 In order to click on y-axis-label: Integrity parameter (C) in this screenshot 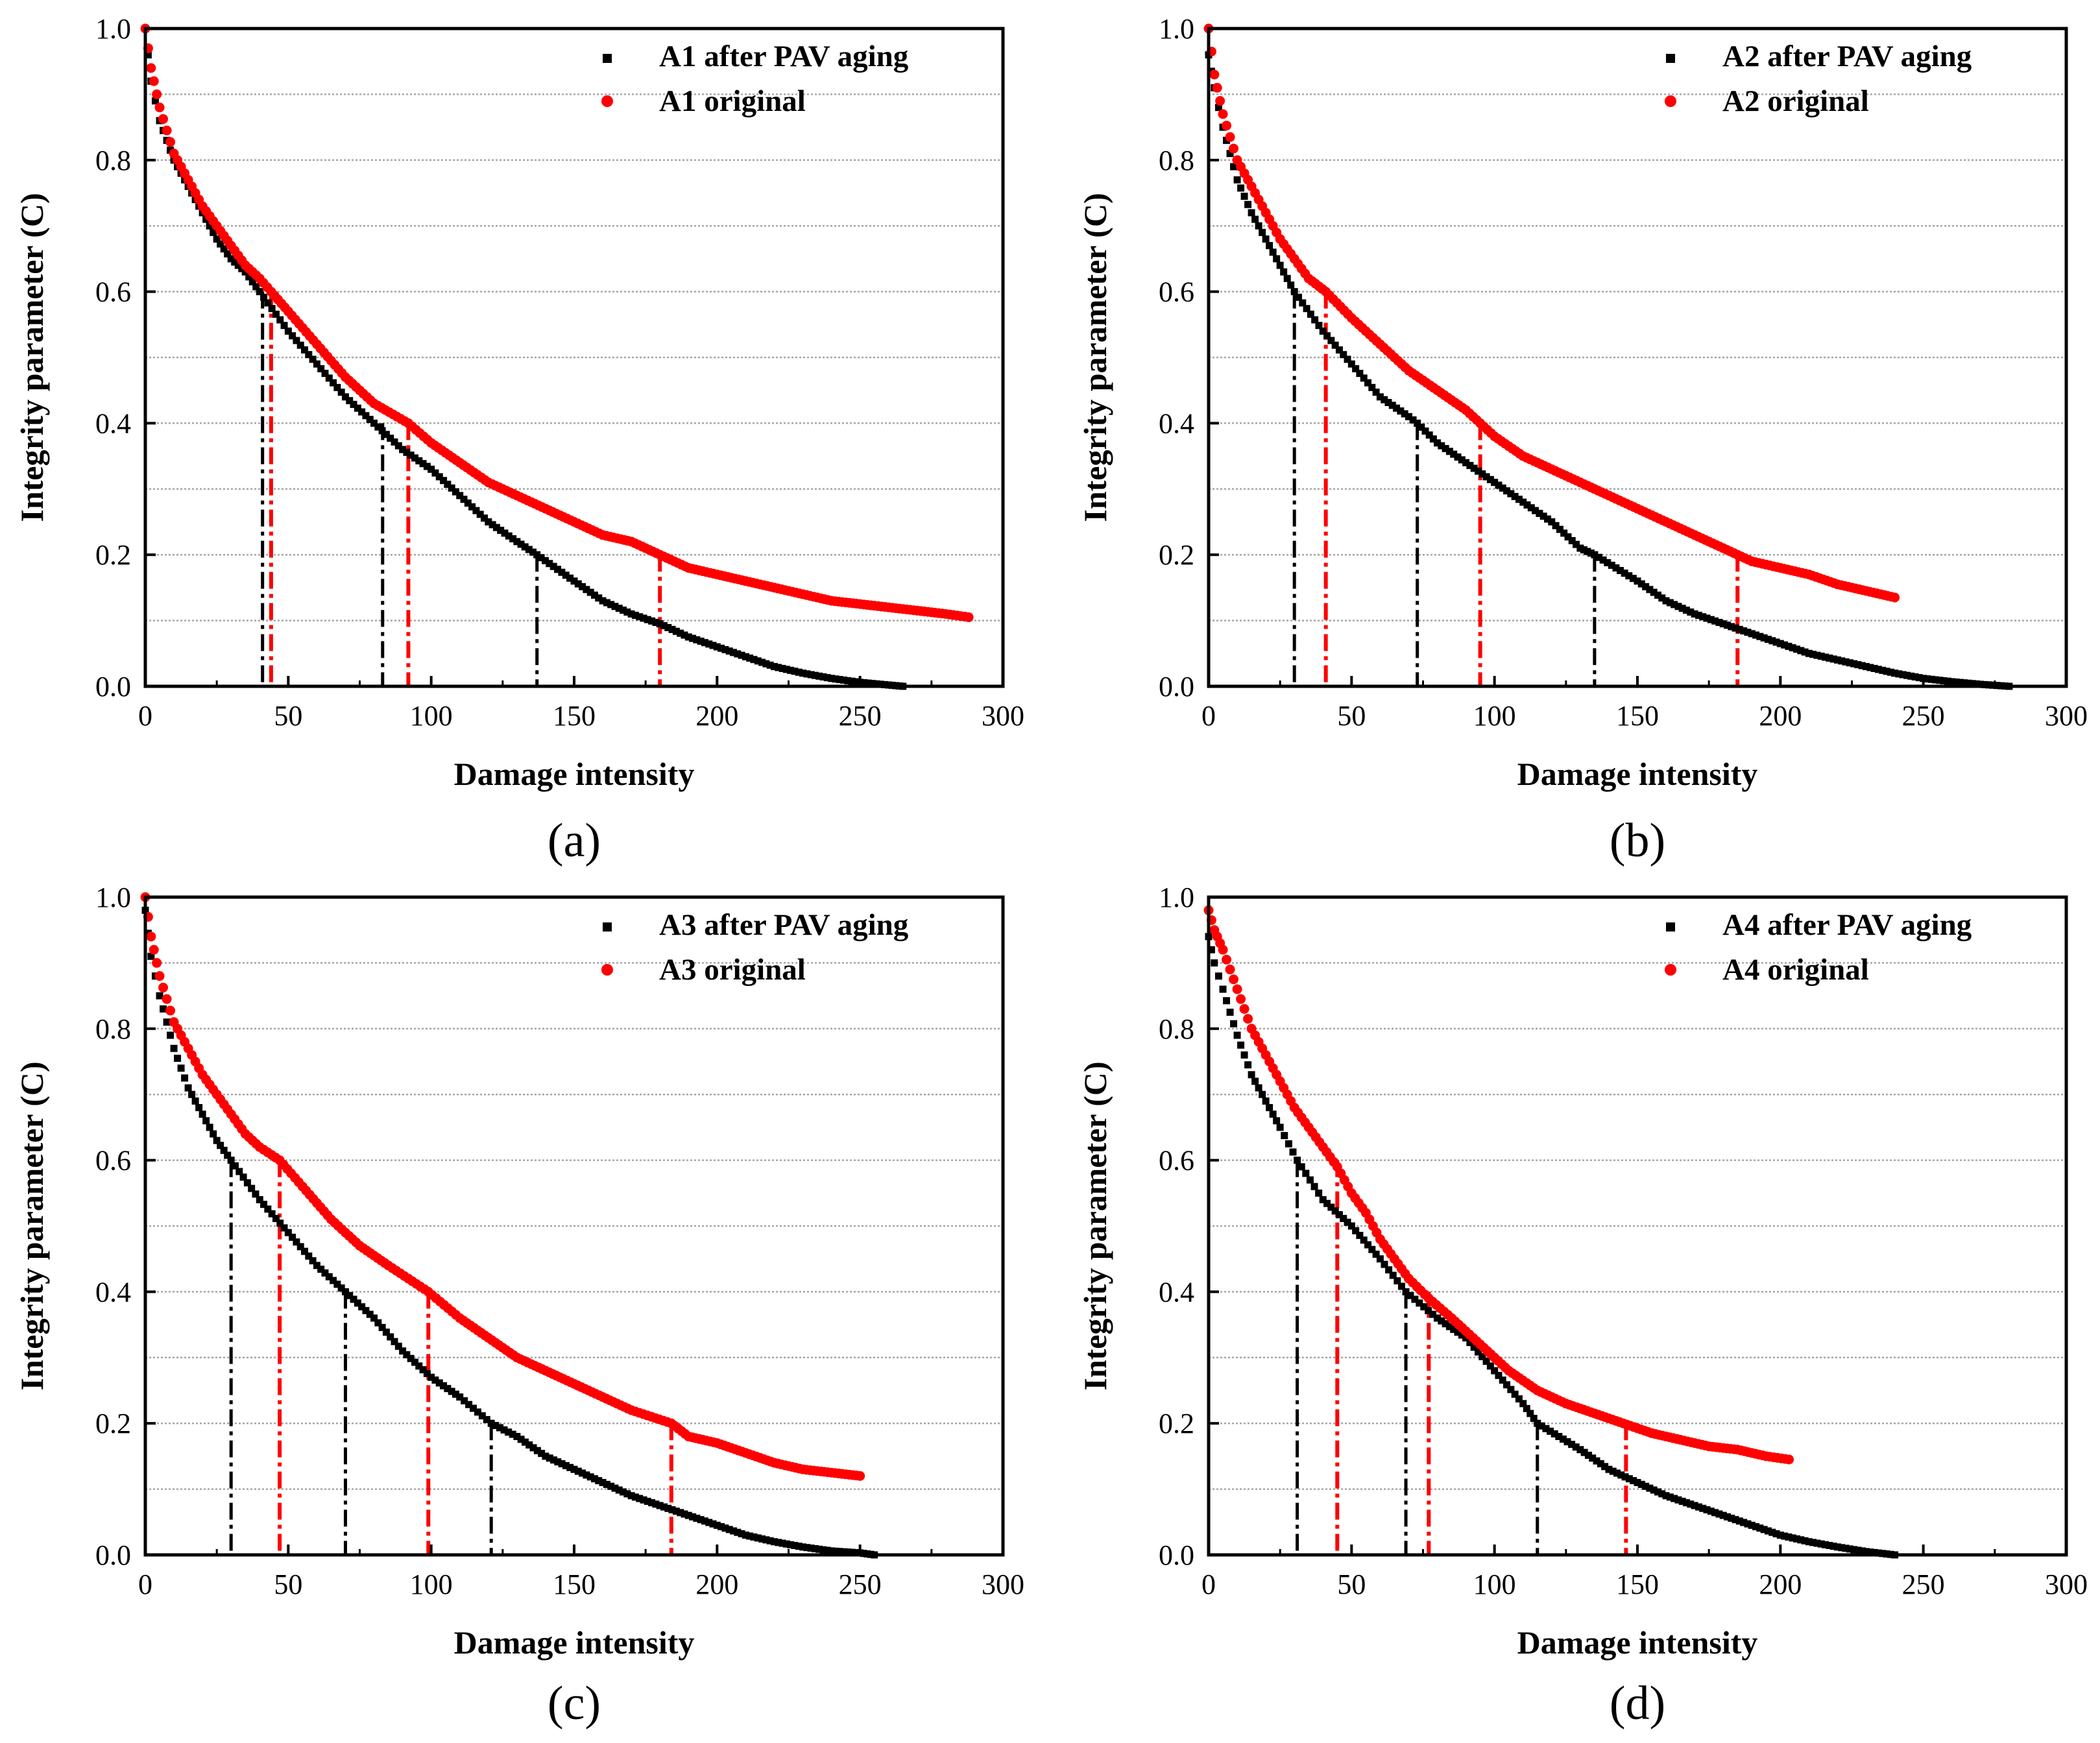, I will do `click(32, 1225)`.